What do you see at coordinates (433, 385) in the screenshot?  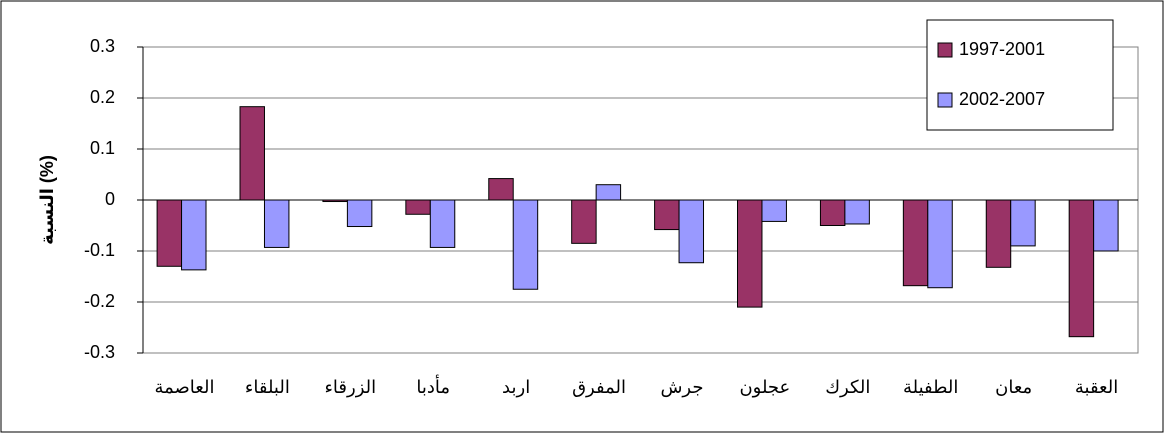 I see `x-tick-label: مأدبا` at bounding box center [433, 385].